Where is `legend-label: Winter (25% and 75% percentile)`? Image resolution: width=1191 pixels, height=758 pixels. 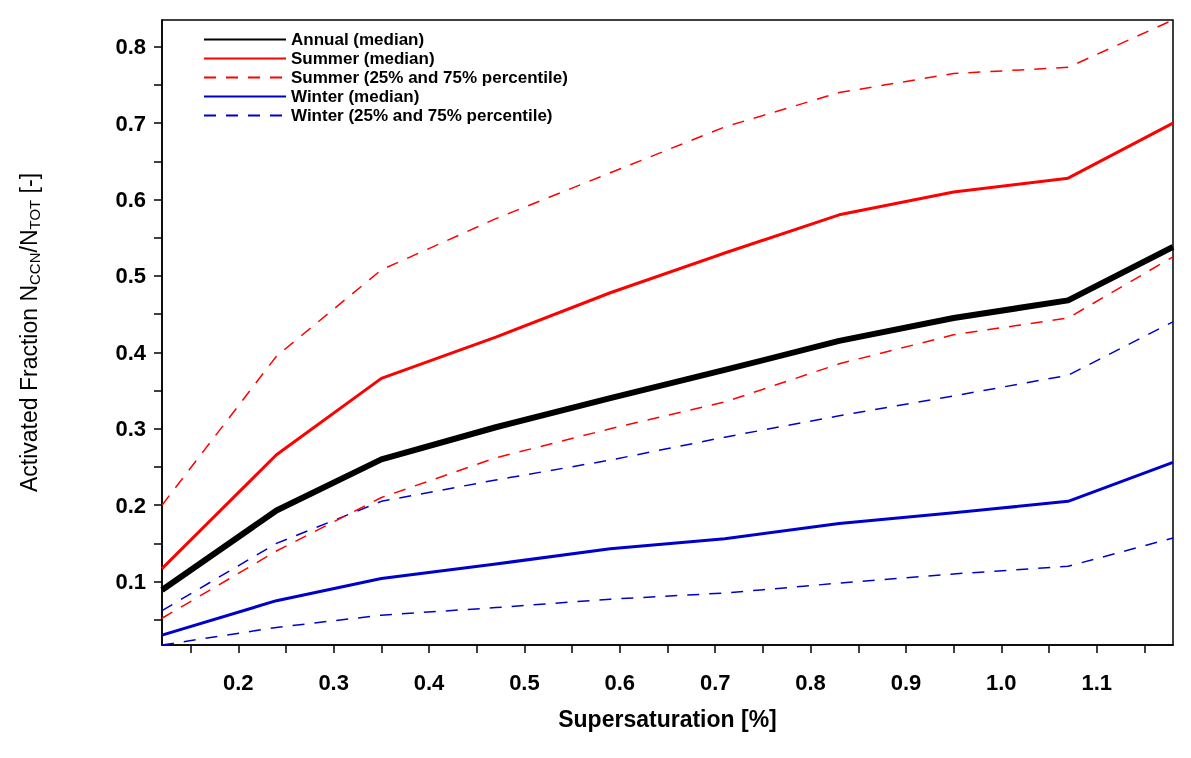
legend-label: Winter (25% and 75% percentile) is located at coordinates (422, 115).